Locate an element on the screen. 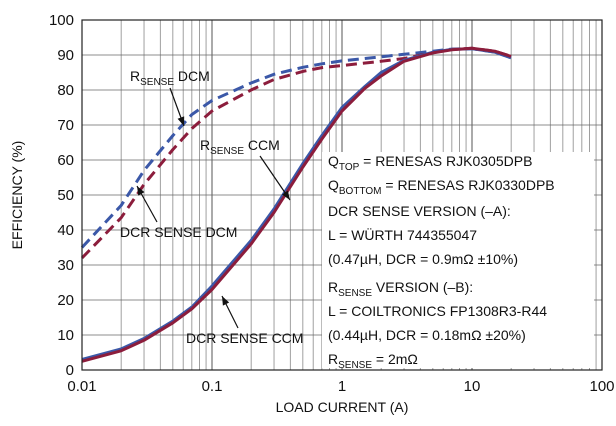  annotation-line: QTOP = RENESAS RJK0305DPB is located at coordinates (430, 163).